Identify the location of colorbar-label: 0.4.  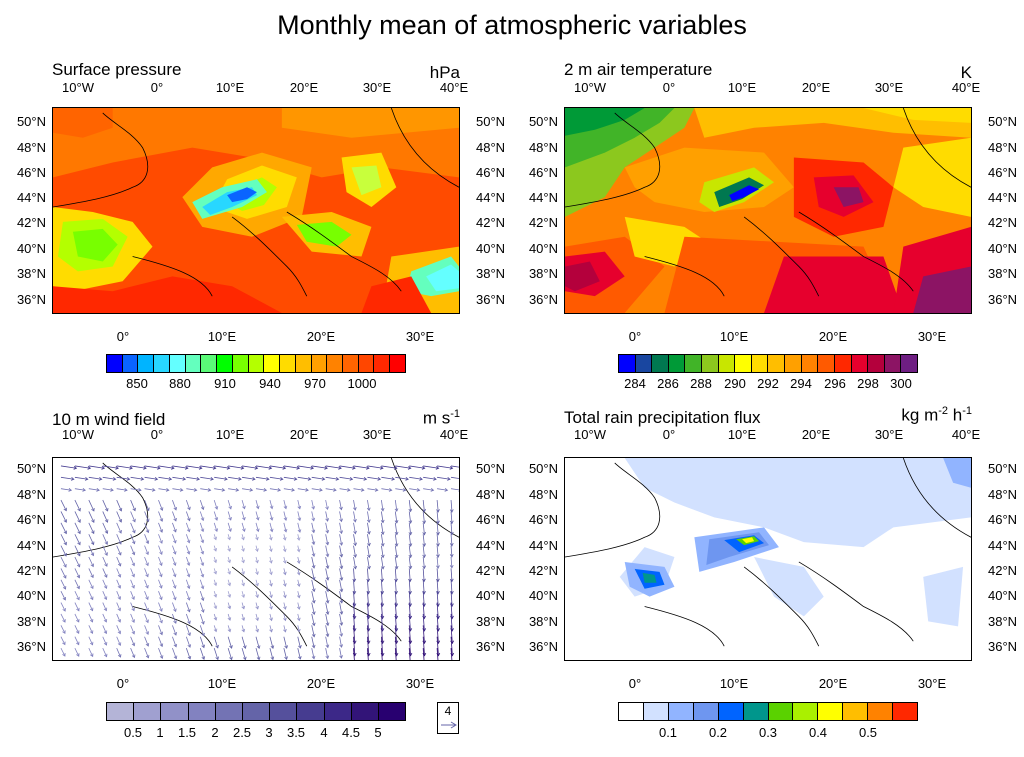
(818, 732).